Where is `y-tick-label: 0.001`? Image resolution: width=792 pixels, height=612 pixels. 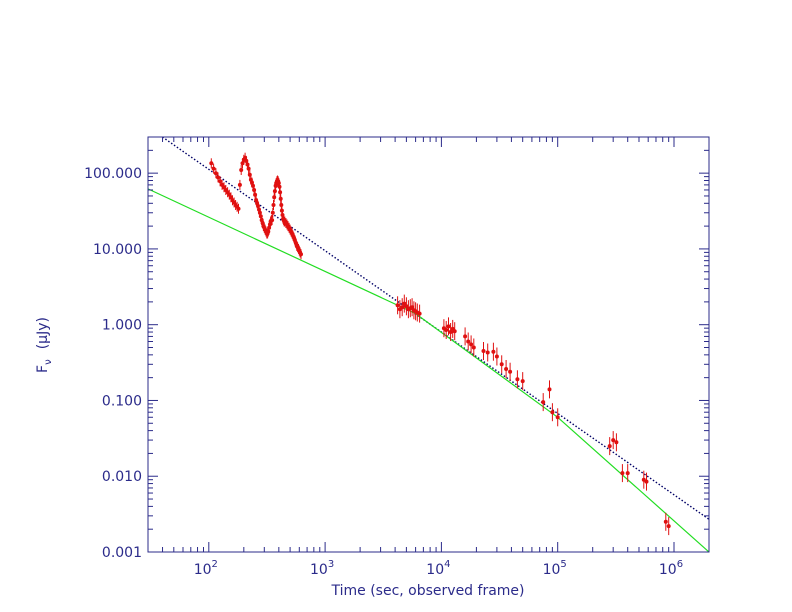 y-tick-label: 0.001 is located at coordinates (122, 553).